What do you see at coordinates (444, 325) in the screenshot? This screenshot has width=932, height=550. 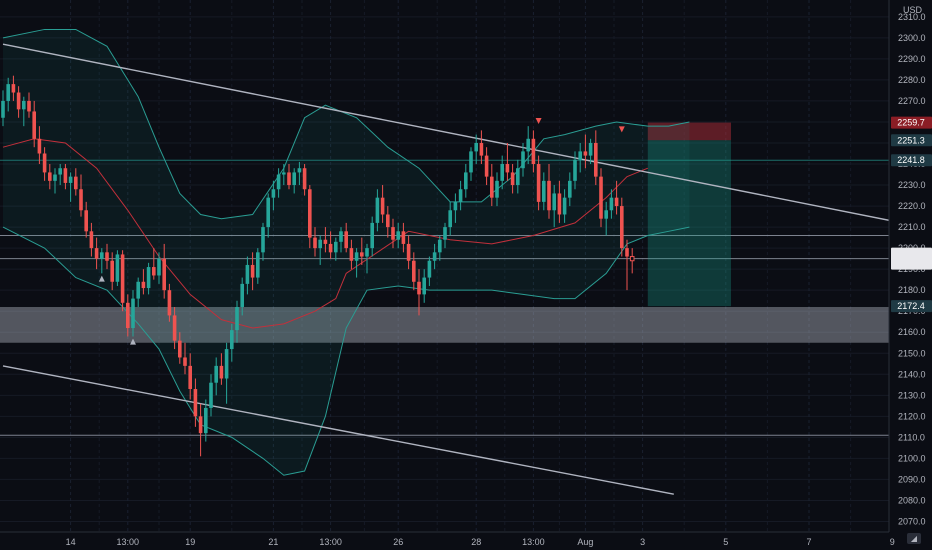 I see `support-zone` at bounding box center [444, 325].